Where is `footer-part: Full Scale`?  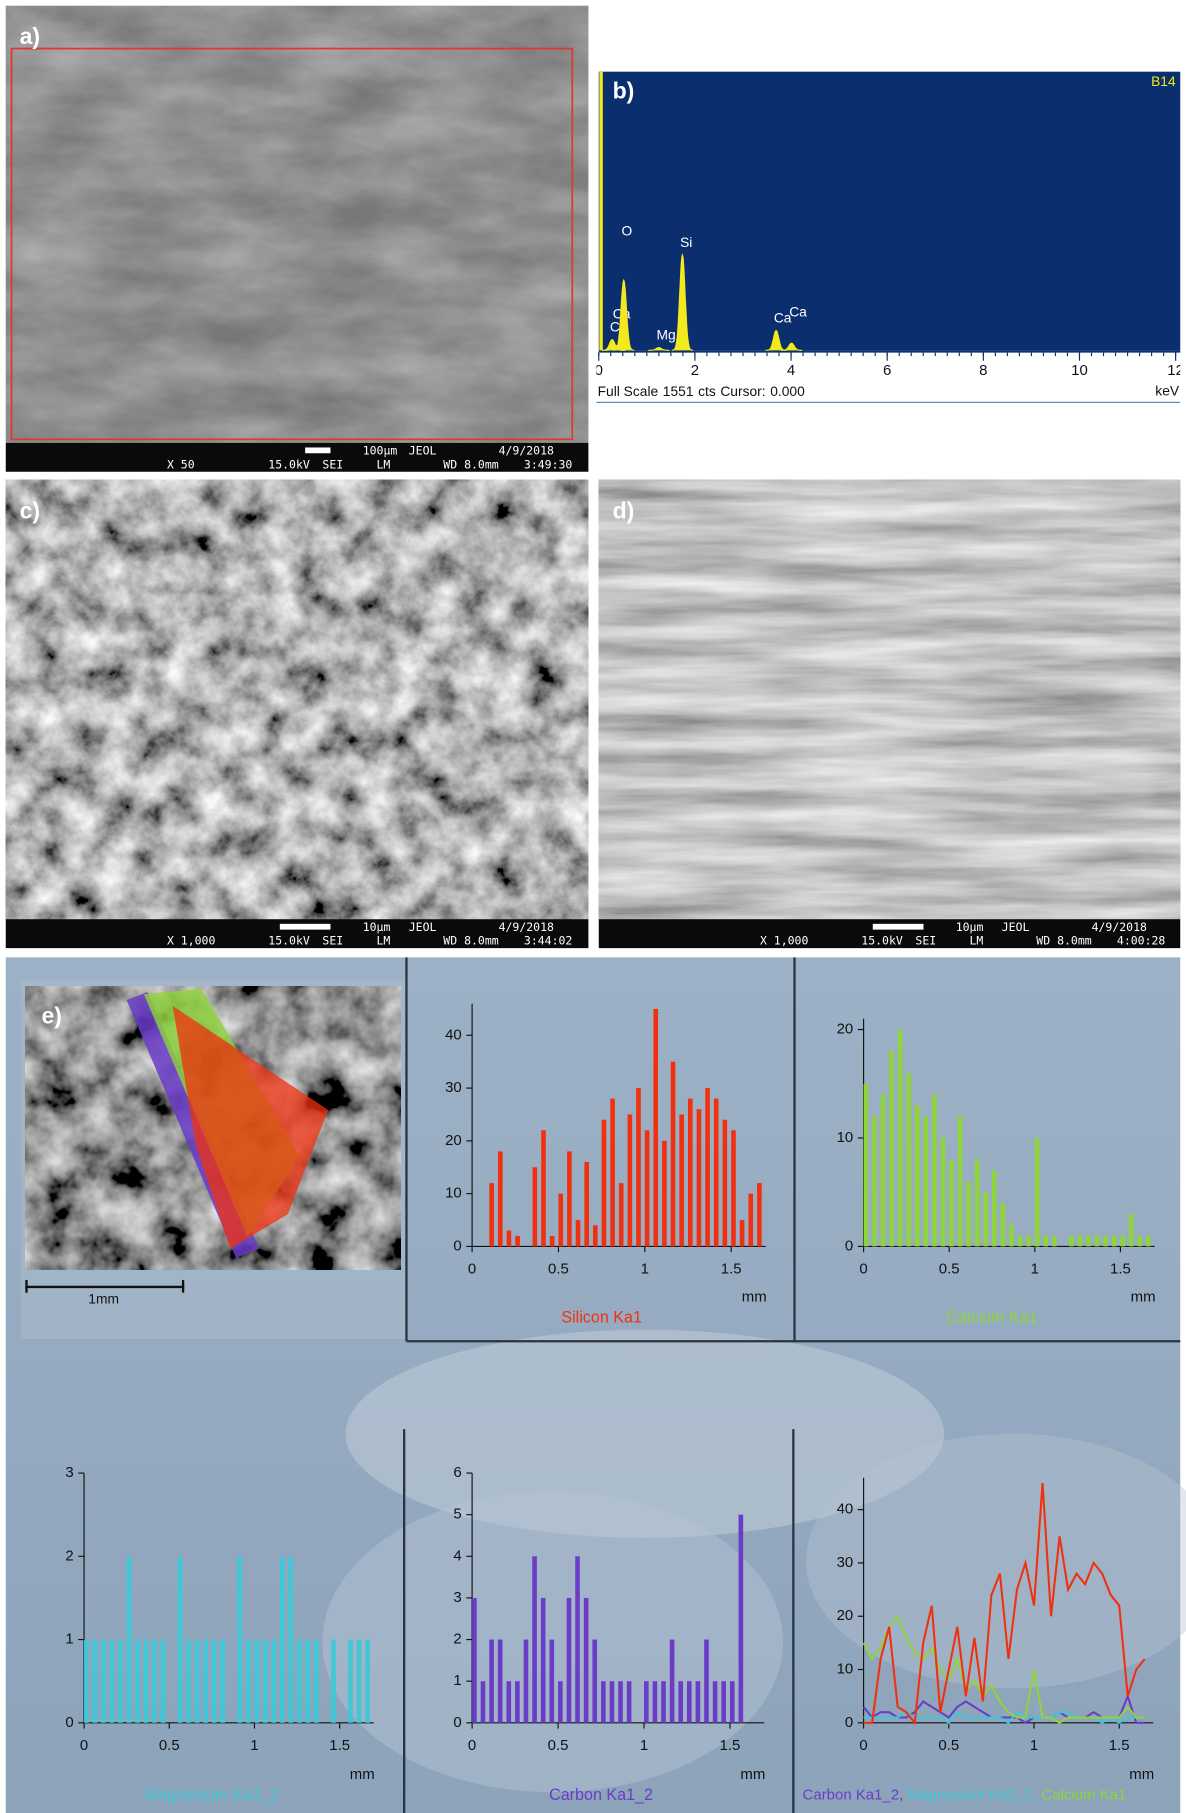
footer-part: Full Scale is located at coordinates (628, 391).